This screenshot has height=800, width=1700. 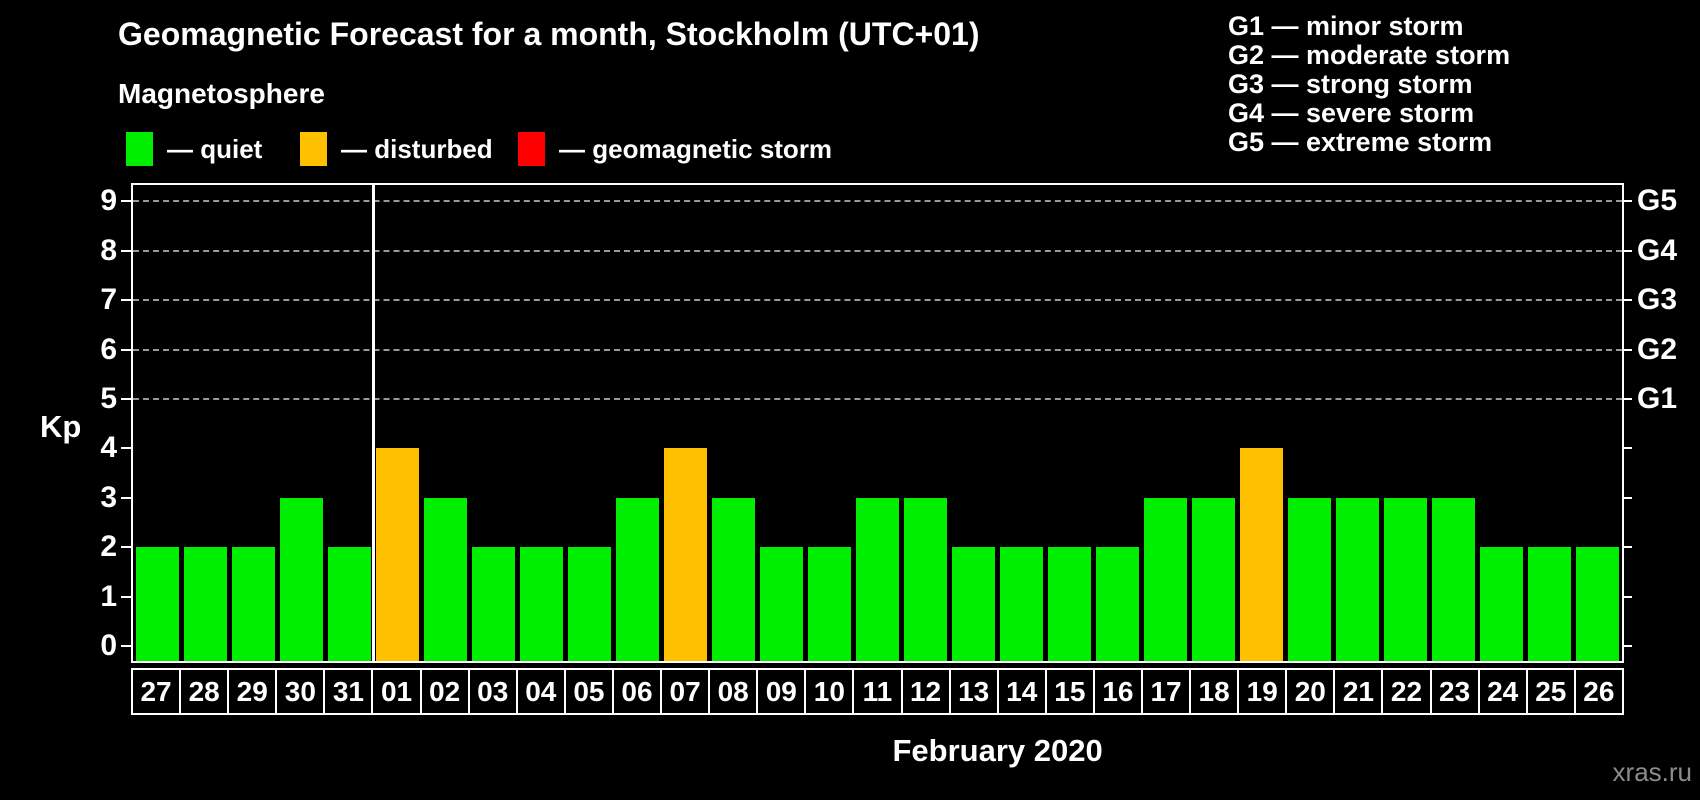 What do you see at coordinates (156, 691) in the screenshot?
I see `day-label-27: 27` at bounding box center [156, 691].